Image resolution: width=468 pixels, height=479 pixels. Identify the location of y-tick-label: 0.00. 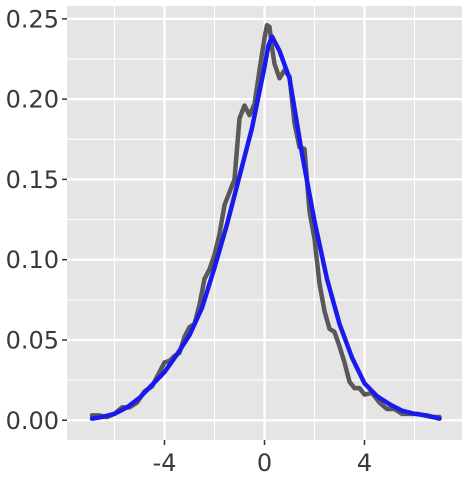
(32, 421).